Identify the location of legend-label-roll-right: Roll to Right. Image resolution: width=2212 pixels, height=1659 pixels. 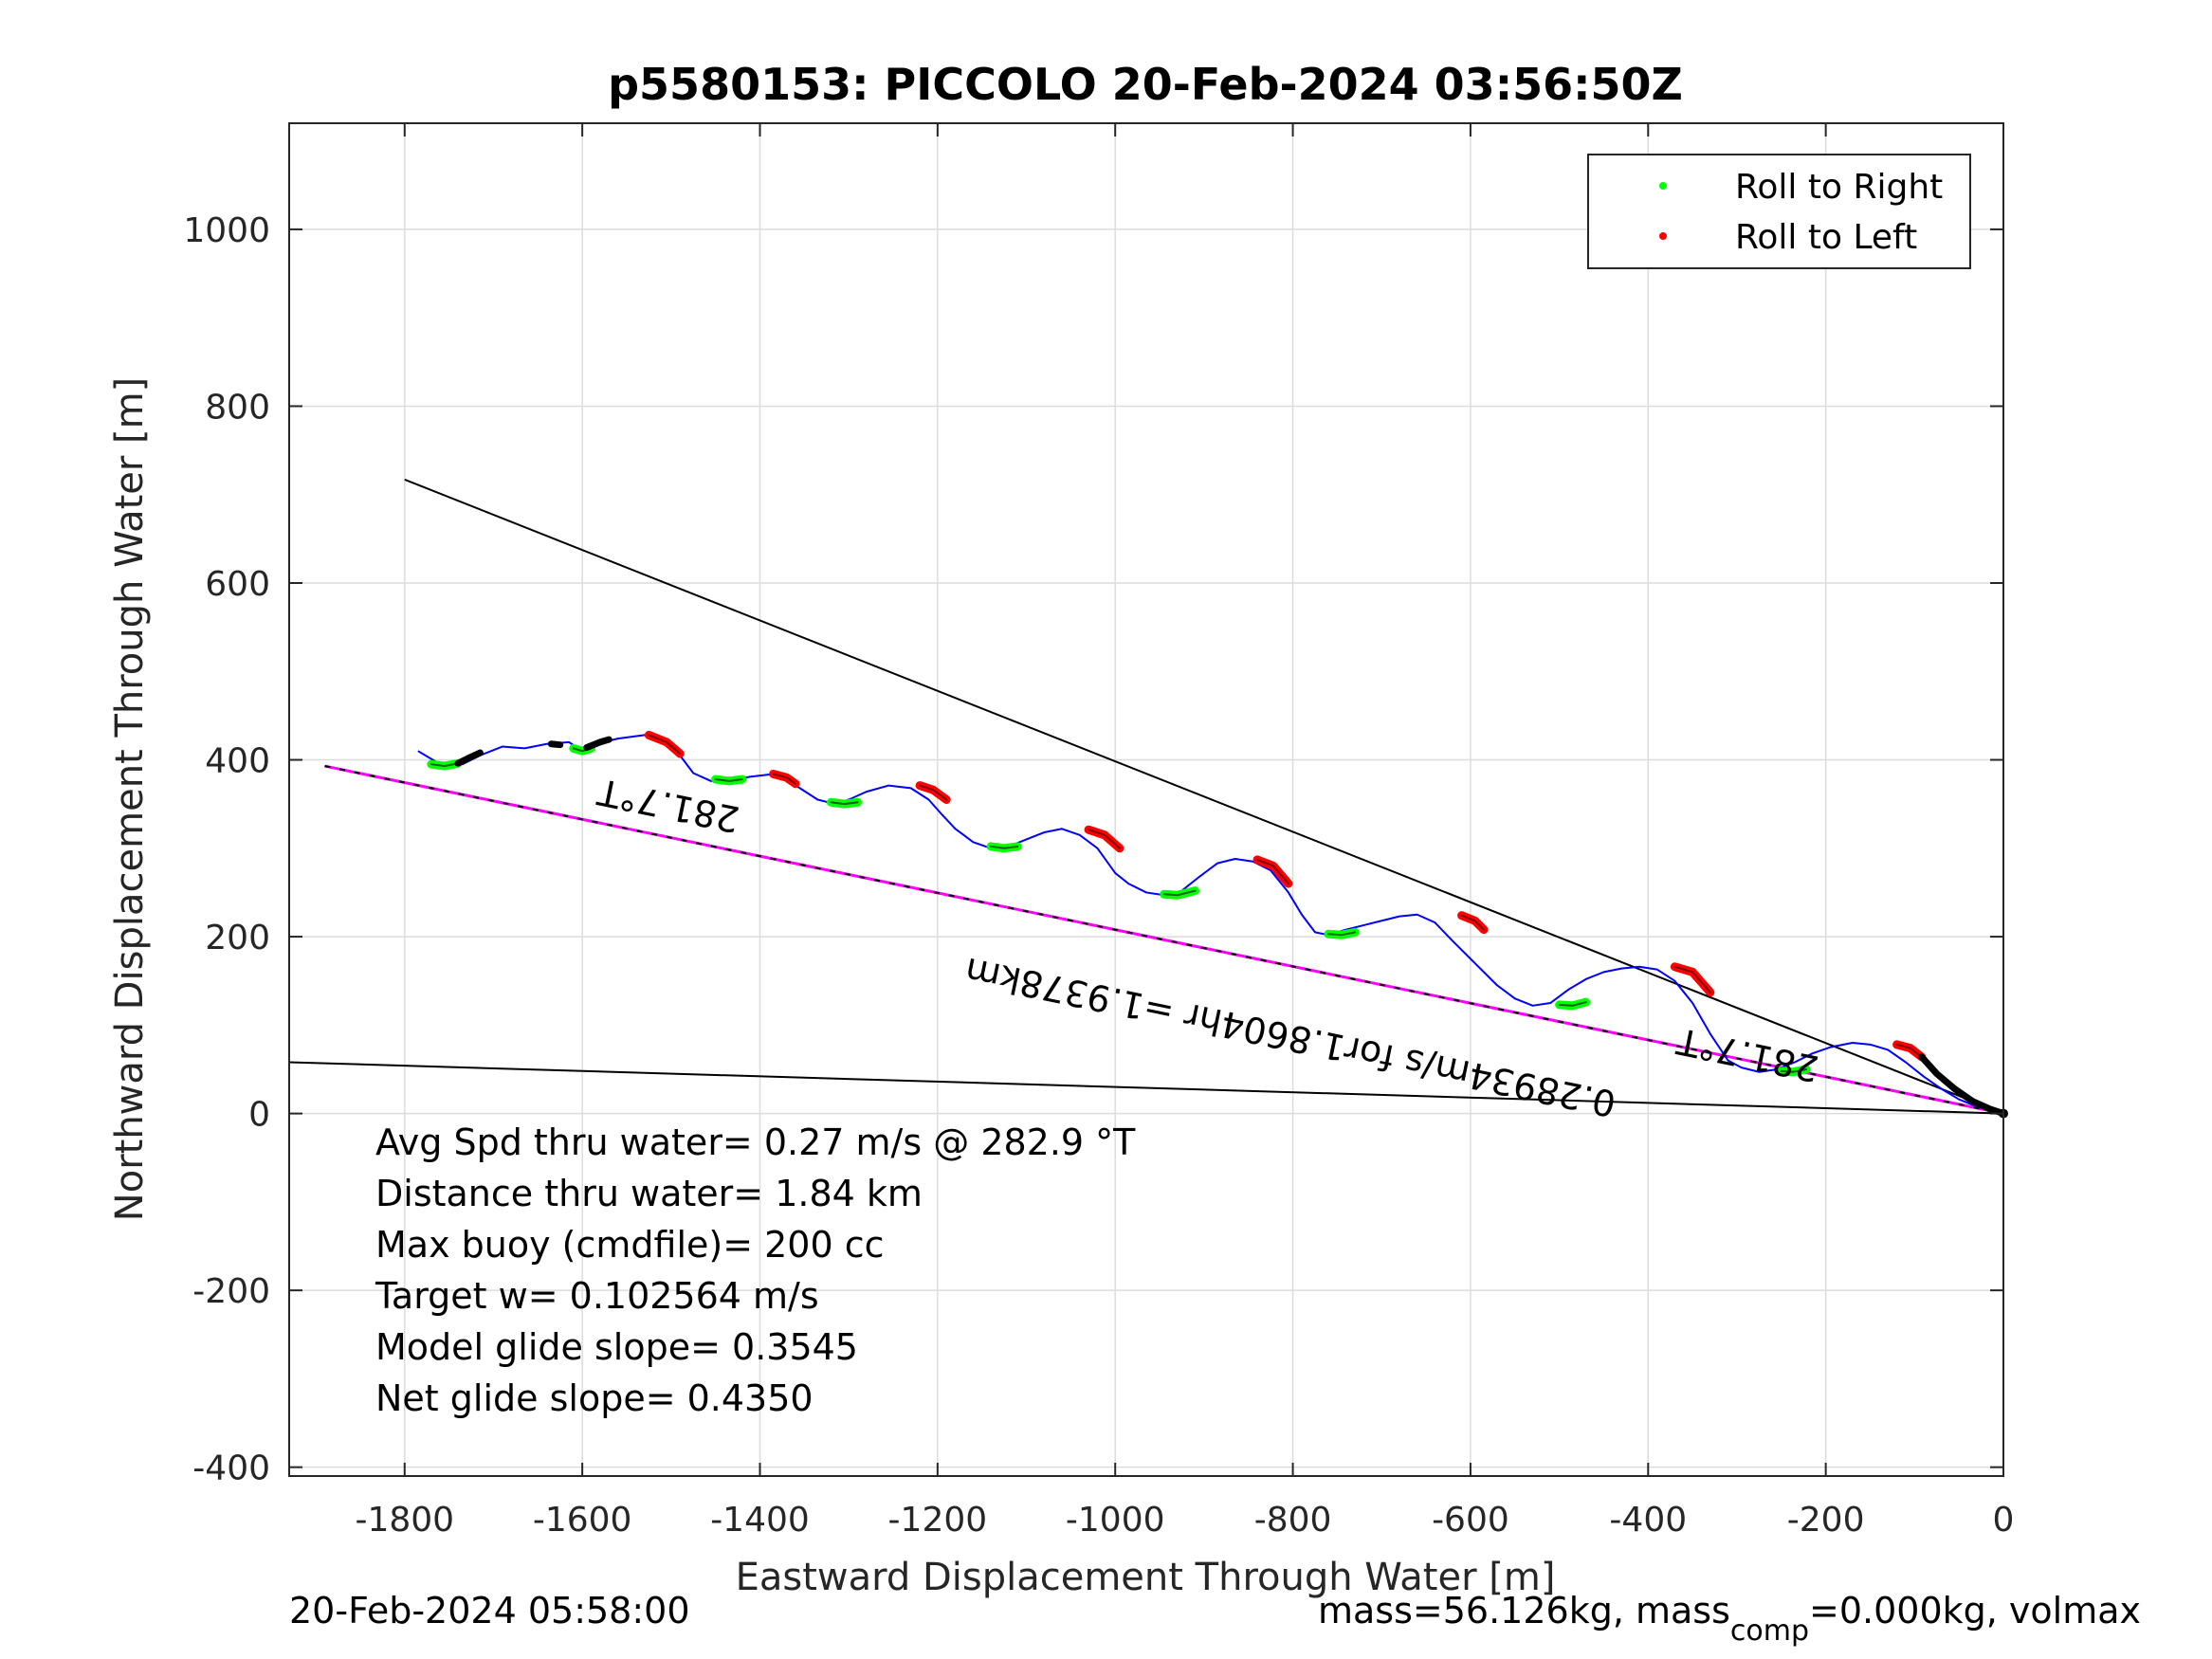
(1839, 187).